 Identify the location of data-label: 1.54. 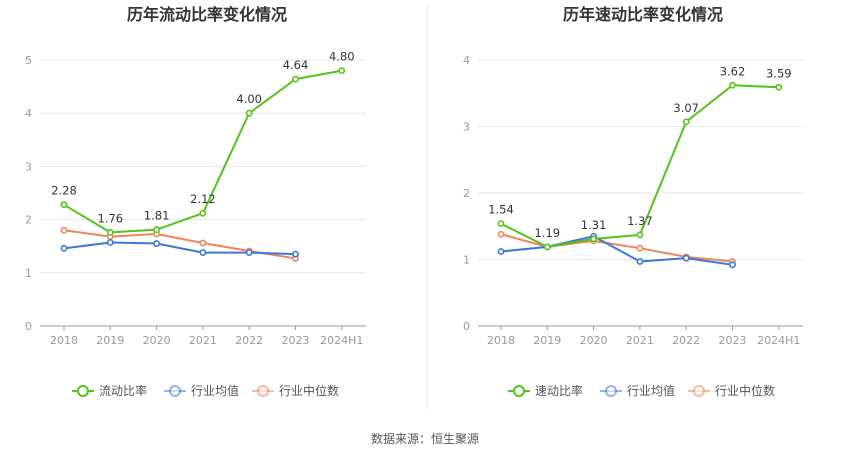
(501, 210).